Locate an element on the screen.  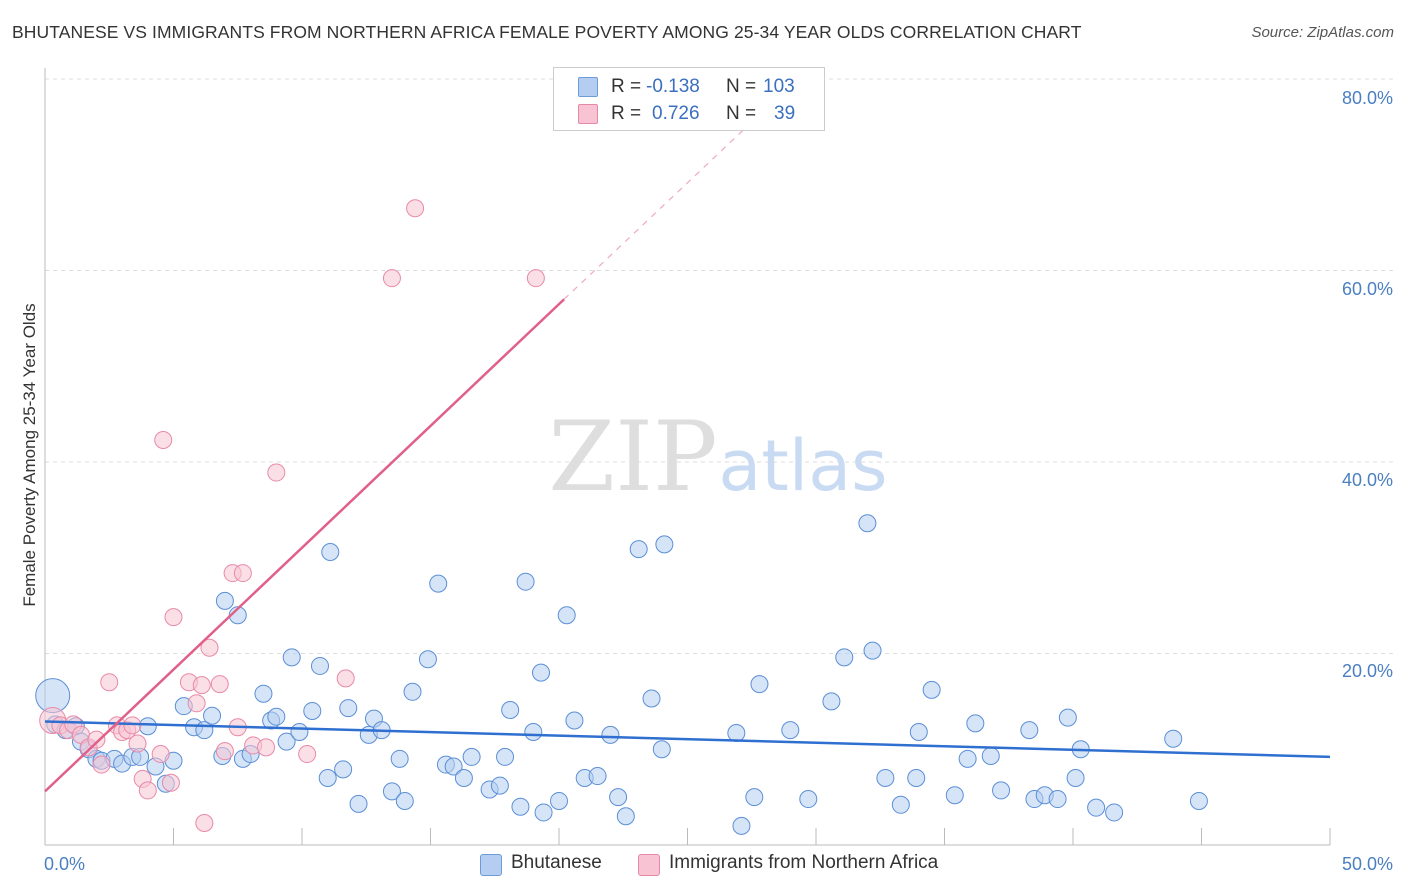
bottom-legend-swatch-blue is located at coordinates (491, 865).